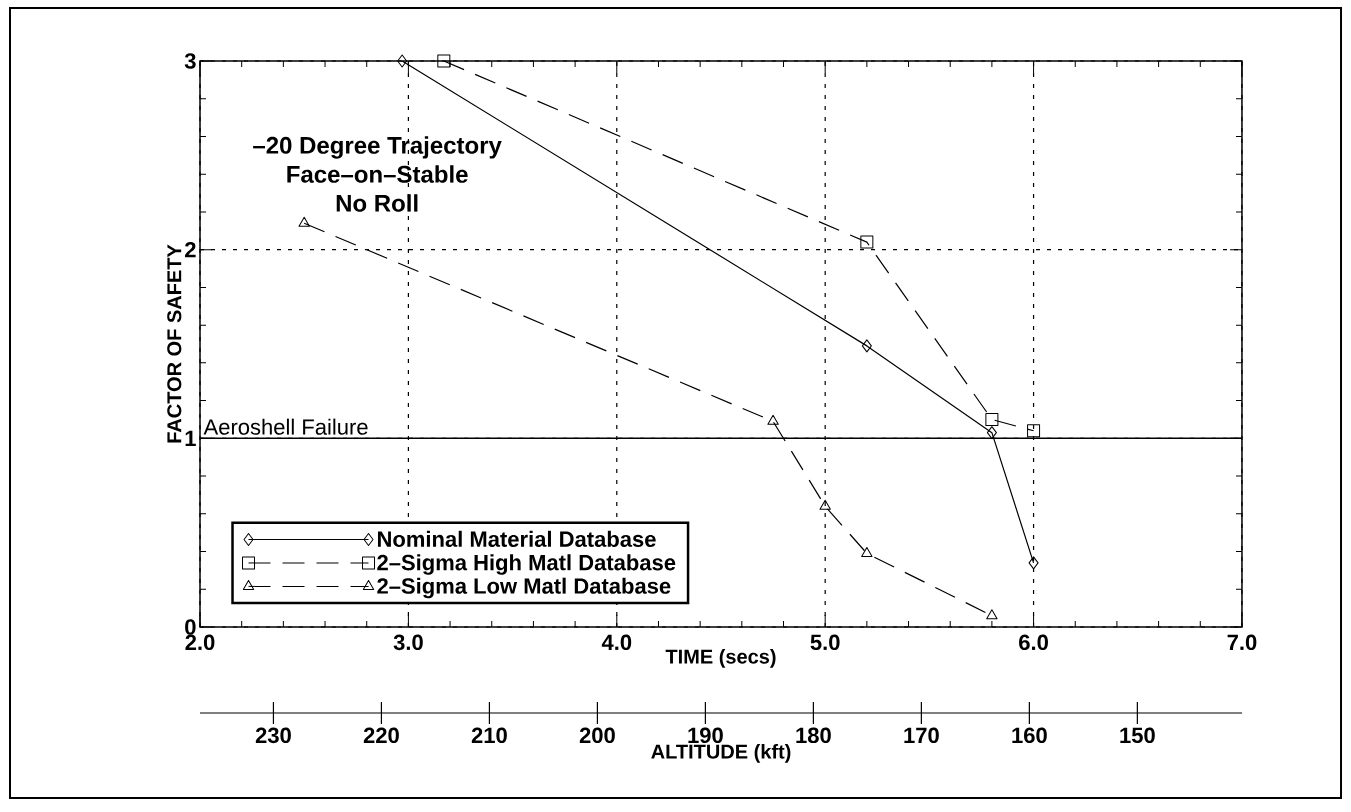 The height and width of the screenshot is (812, 1351). What do you see at coordinates (190, 438) in the screenshot?
I see `y-tick-label: 1` at bounding box center [190, 438].